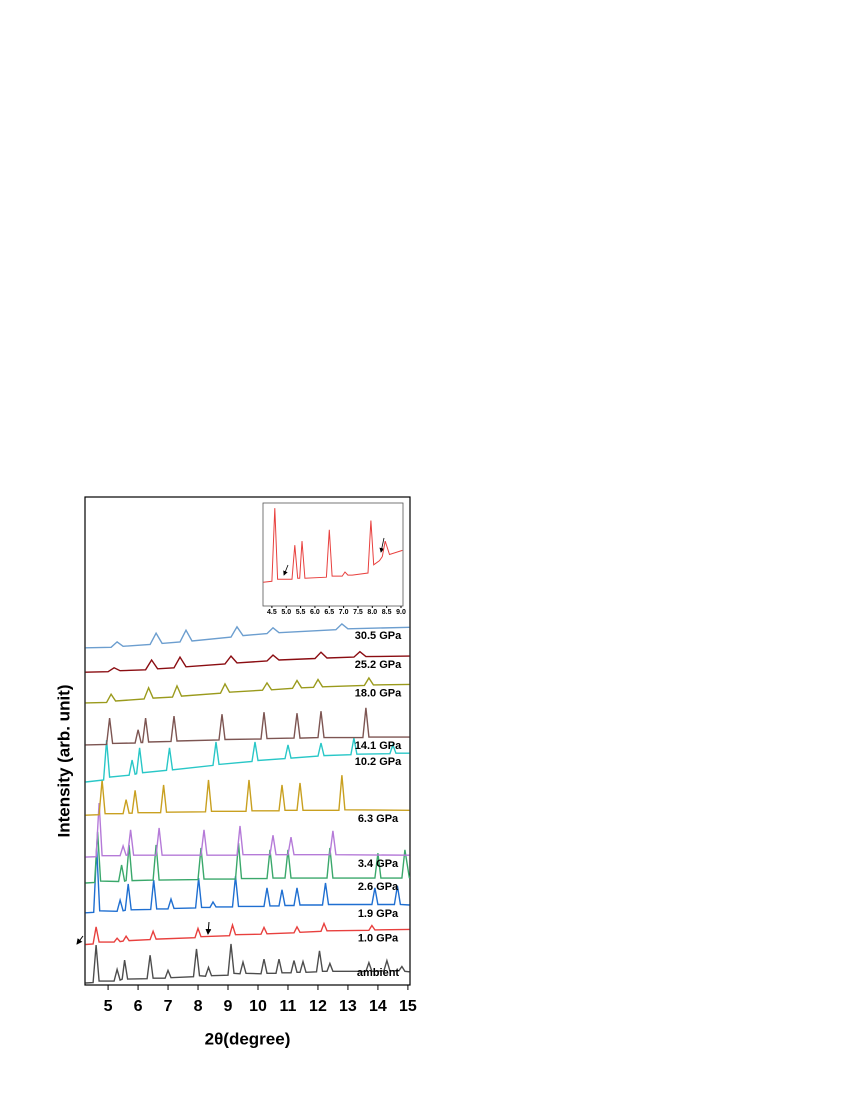 The width and height of the screenshot is (850, 1105). What do you see at coordinates (168, 1006) in the screenshot?
I see `x-tick-label: 7` at bounding box center [168, 1006].